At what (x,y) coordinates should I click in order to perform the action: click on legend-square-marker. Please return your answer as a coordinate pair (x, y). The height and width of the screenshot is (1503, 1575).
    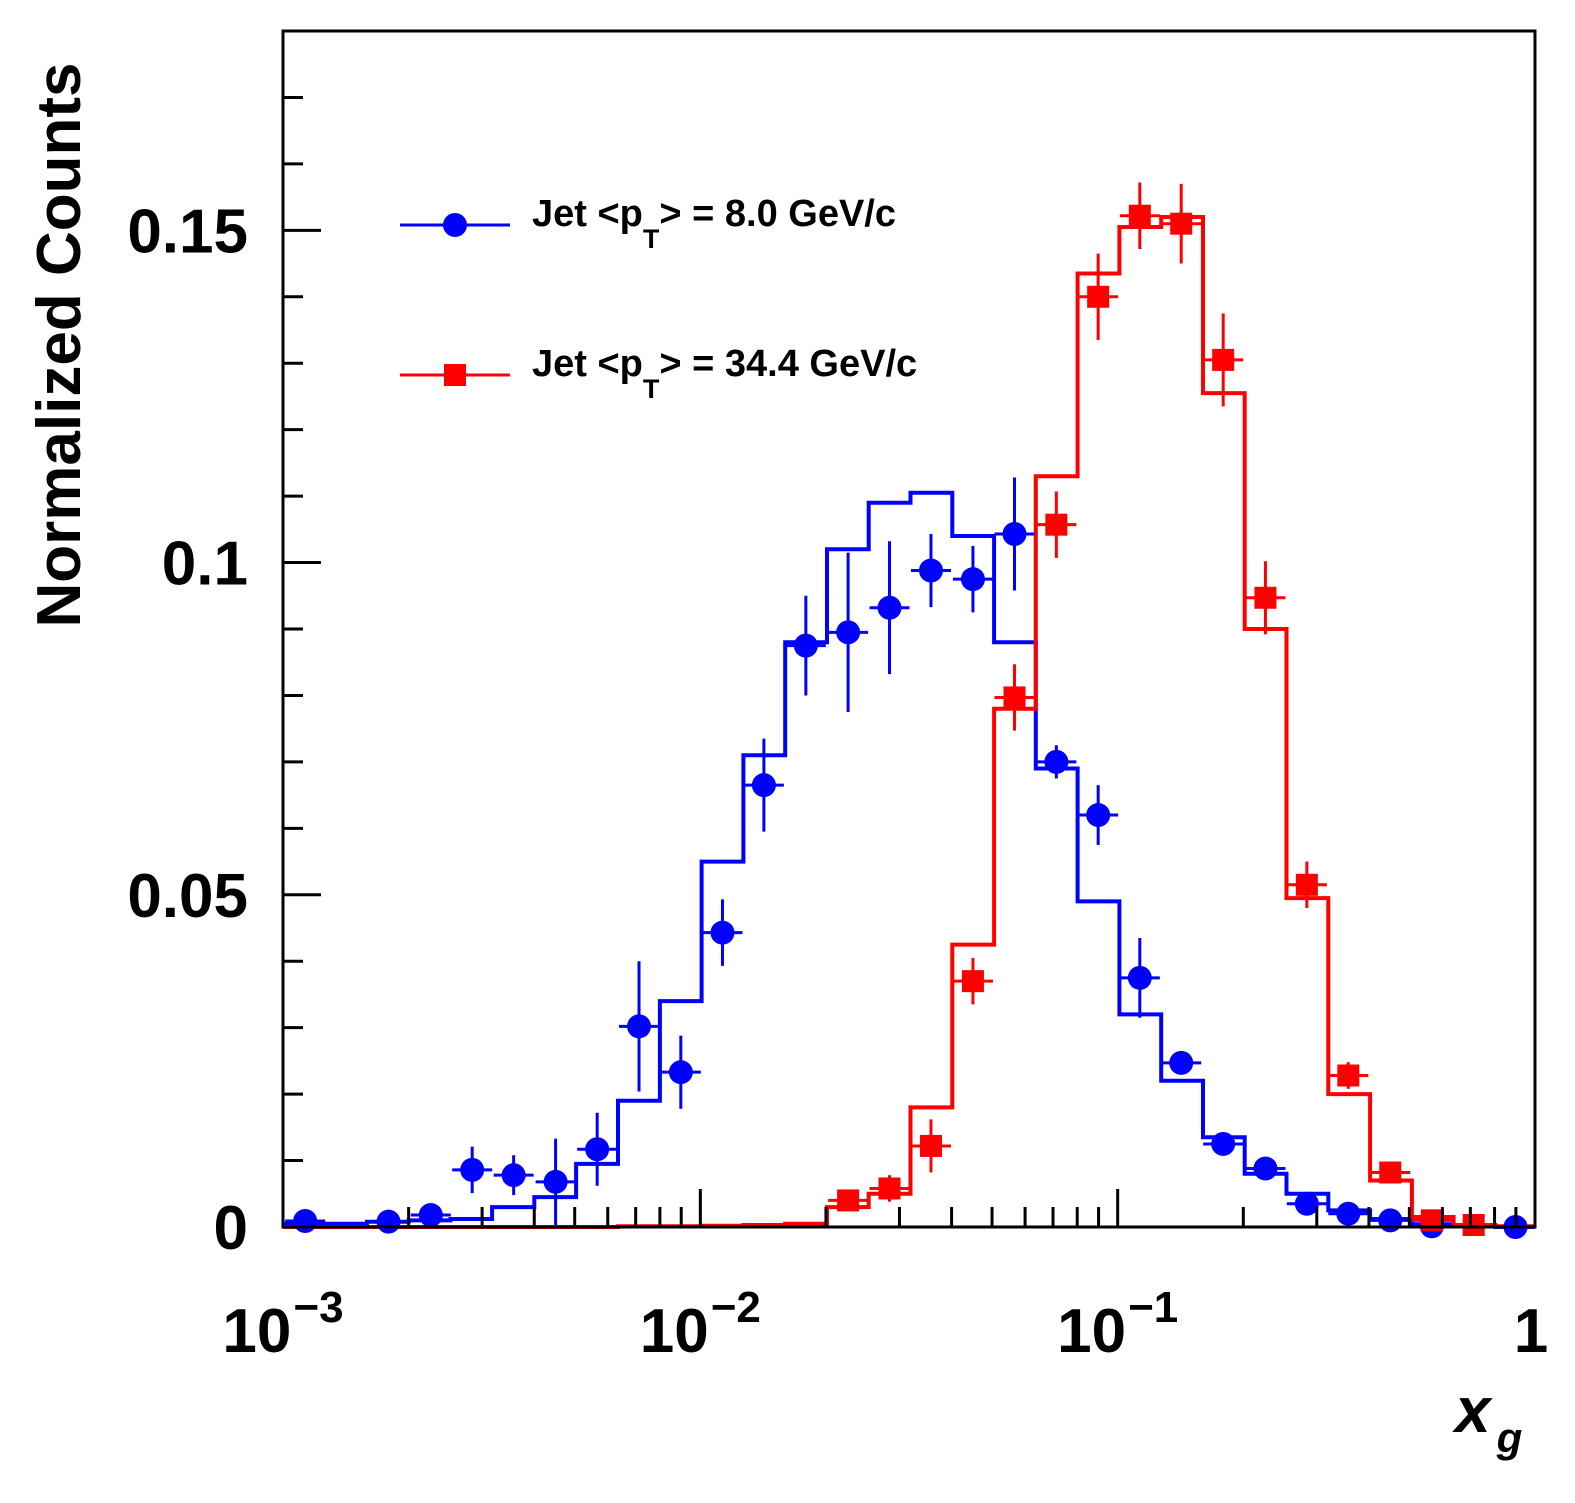
    Looking at the image, I should click on (455, 375).